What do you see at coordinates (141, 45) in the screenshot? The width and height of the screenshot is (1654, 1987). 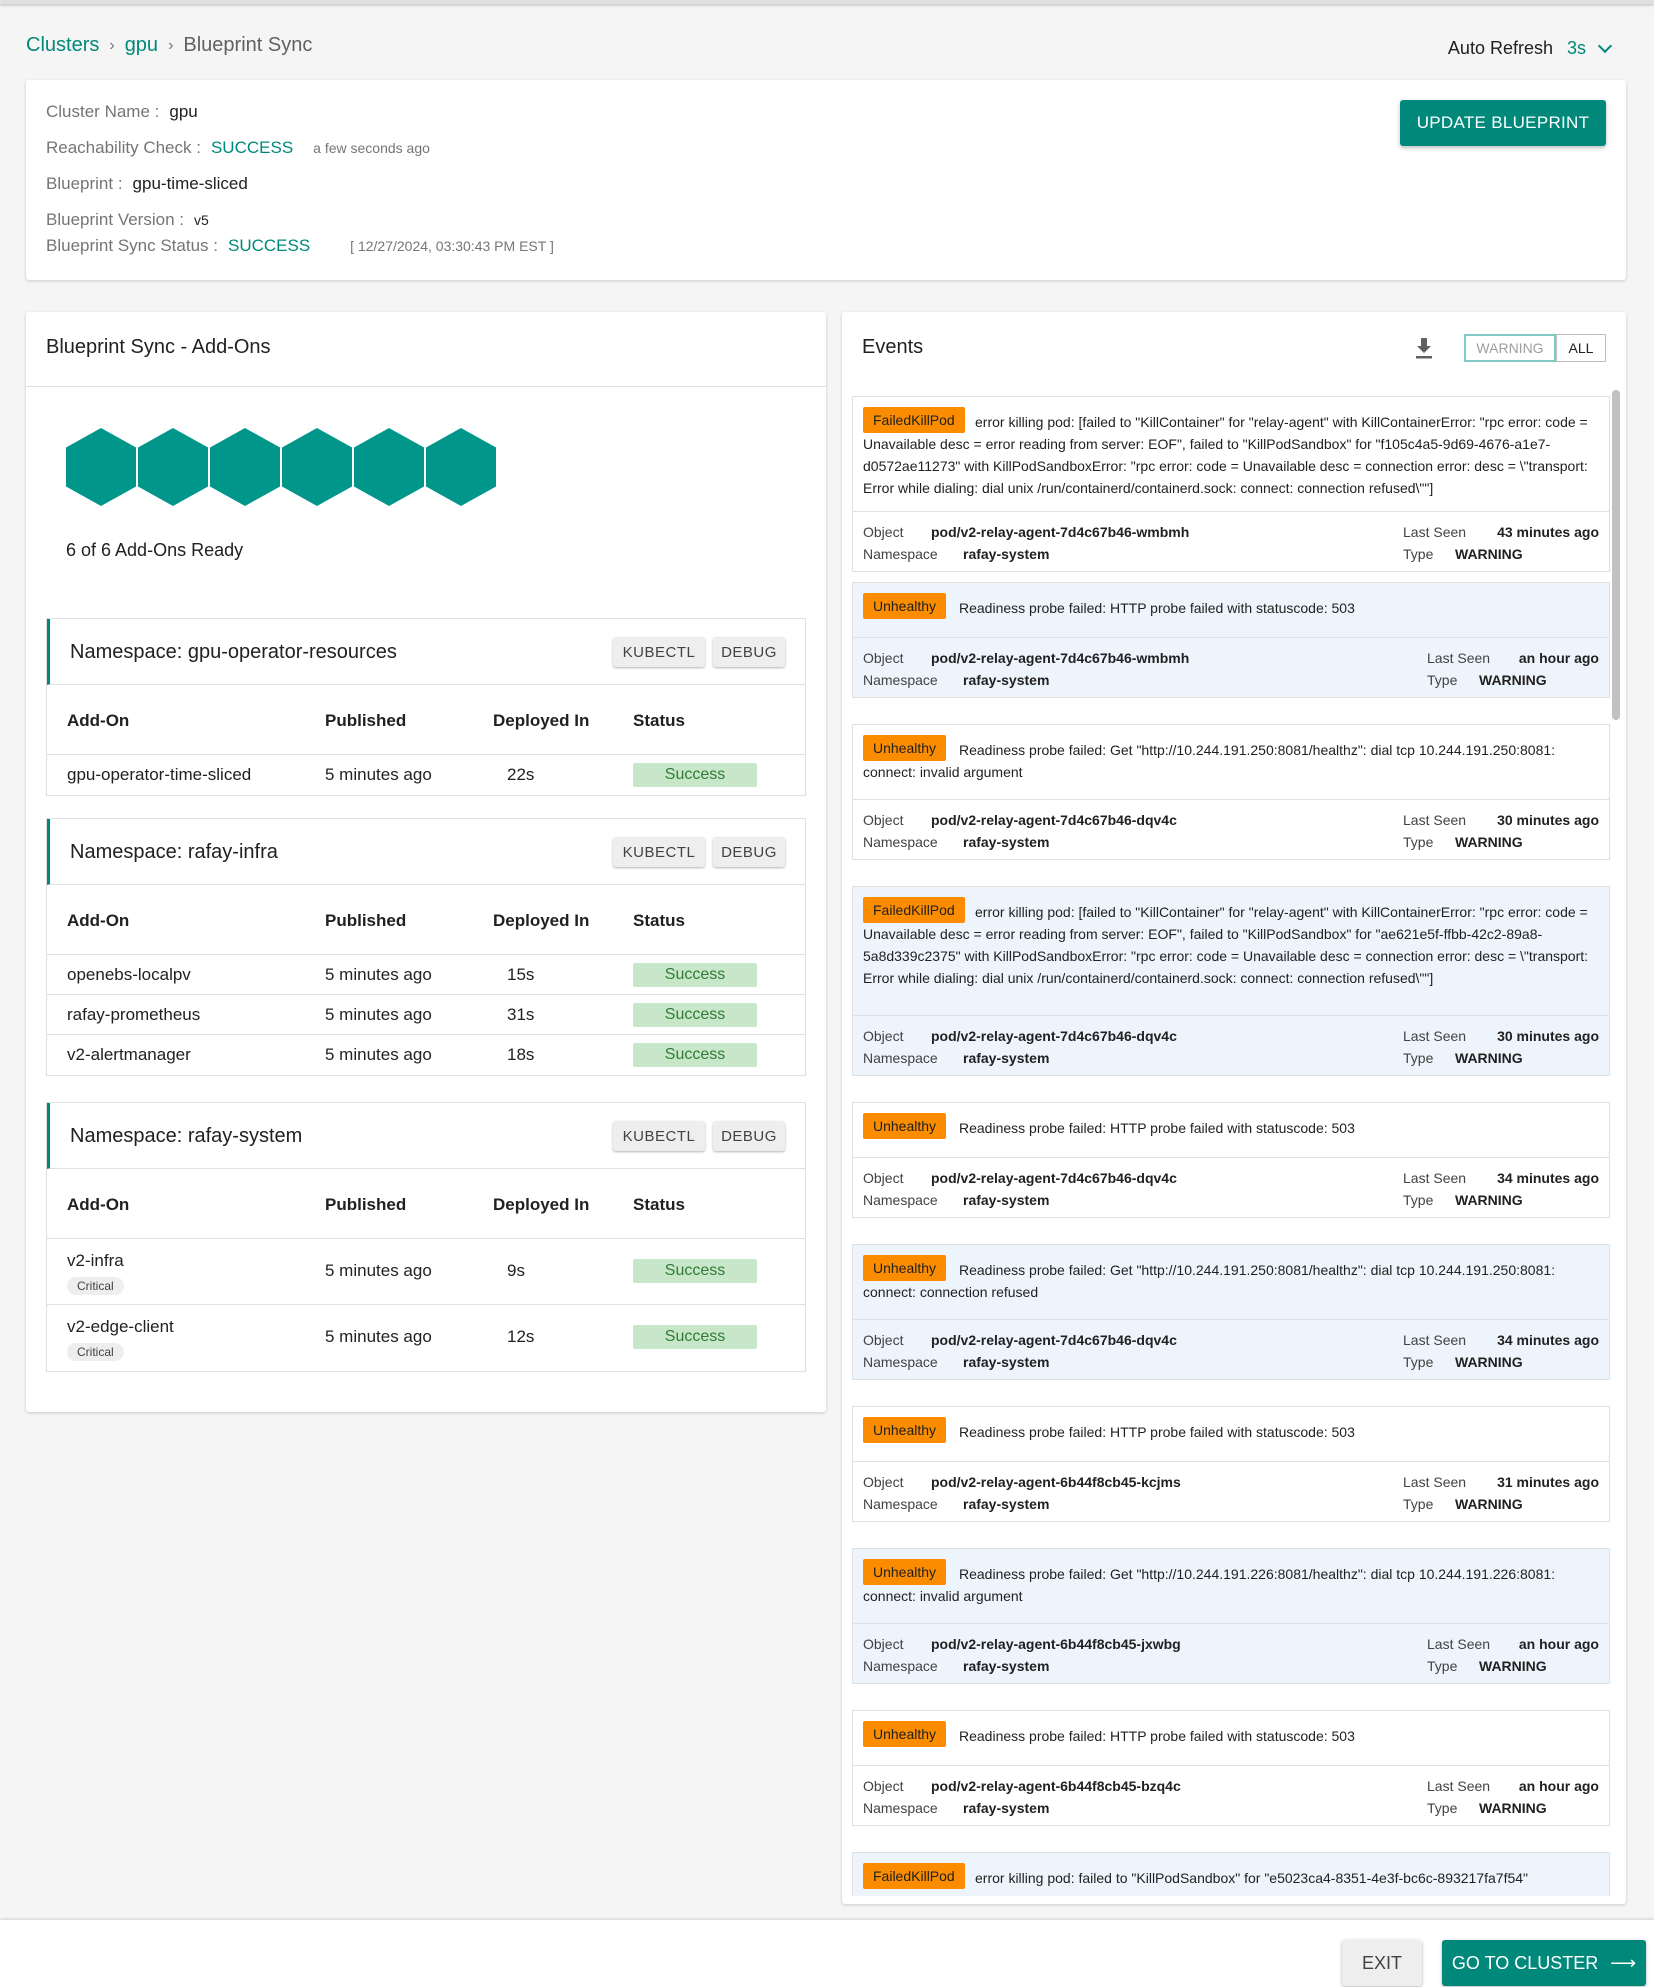 I see `breadcrumb-cluster-link: gpu` at bounding box center [141, 45].